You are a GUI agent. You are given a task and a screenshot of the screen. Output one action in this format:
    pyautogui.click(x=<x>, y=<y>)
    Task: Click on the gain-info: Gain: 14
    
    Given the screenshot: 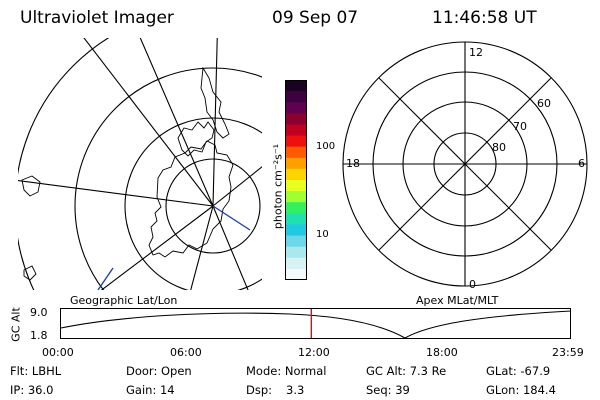 What is the action you would take?
    pyautogui.click(x=150, y=390)
    